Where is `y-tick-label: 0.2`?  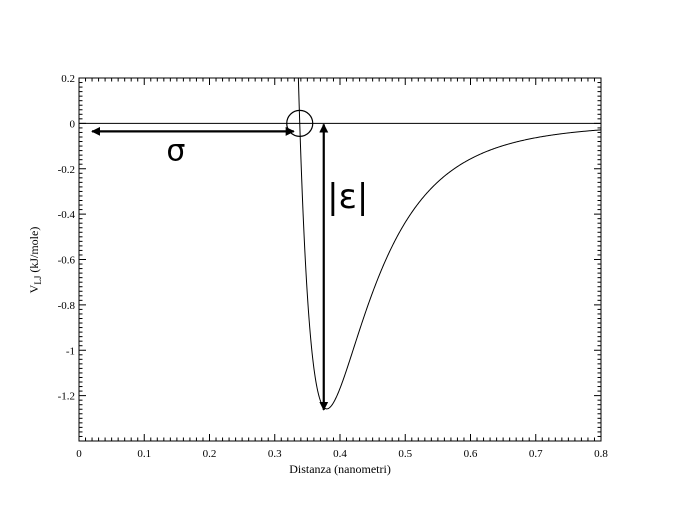 y-tick-label: 0.2 is located at coordinates (68, 79).